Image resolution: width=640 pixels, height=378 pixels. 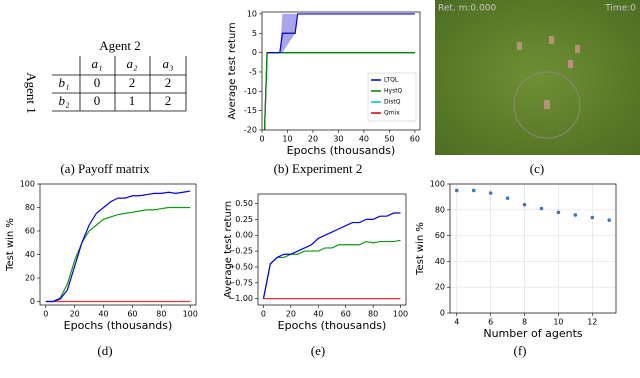 I want to click on y-tick-label: 0.50, so click(x=244, y=203).